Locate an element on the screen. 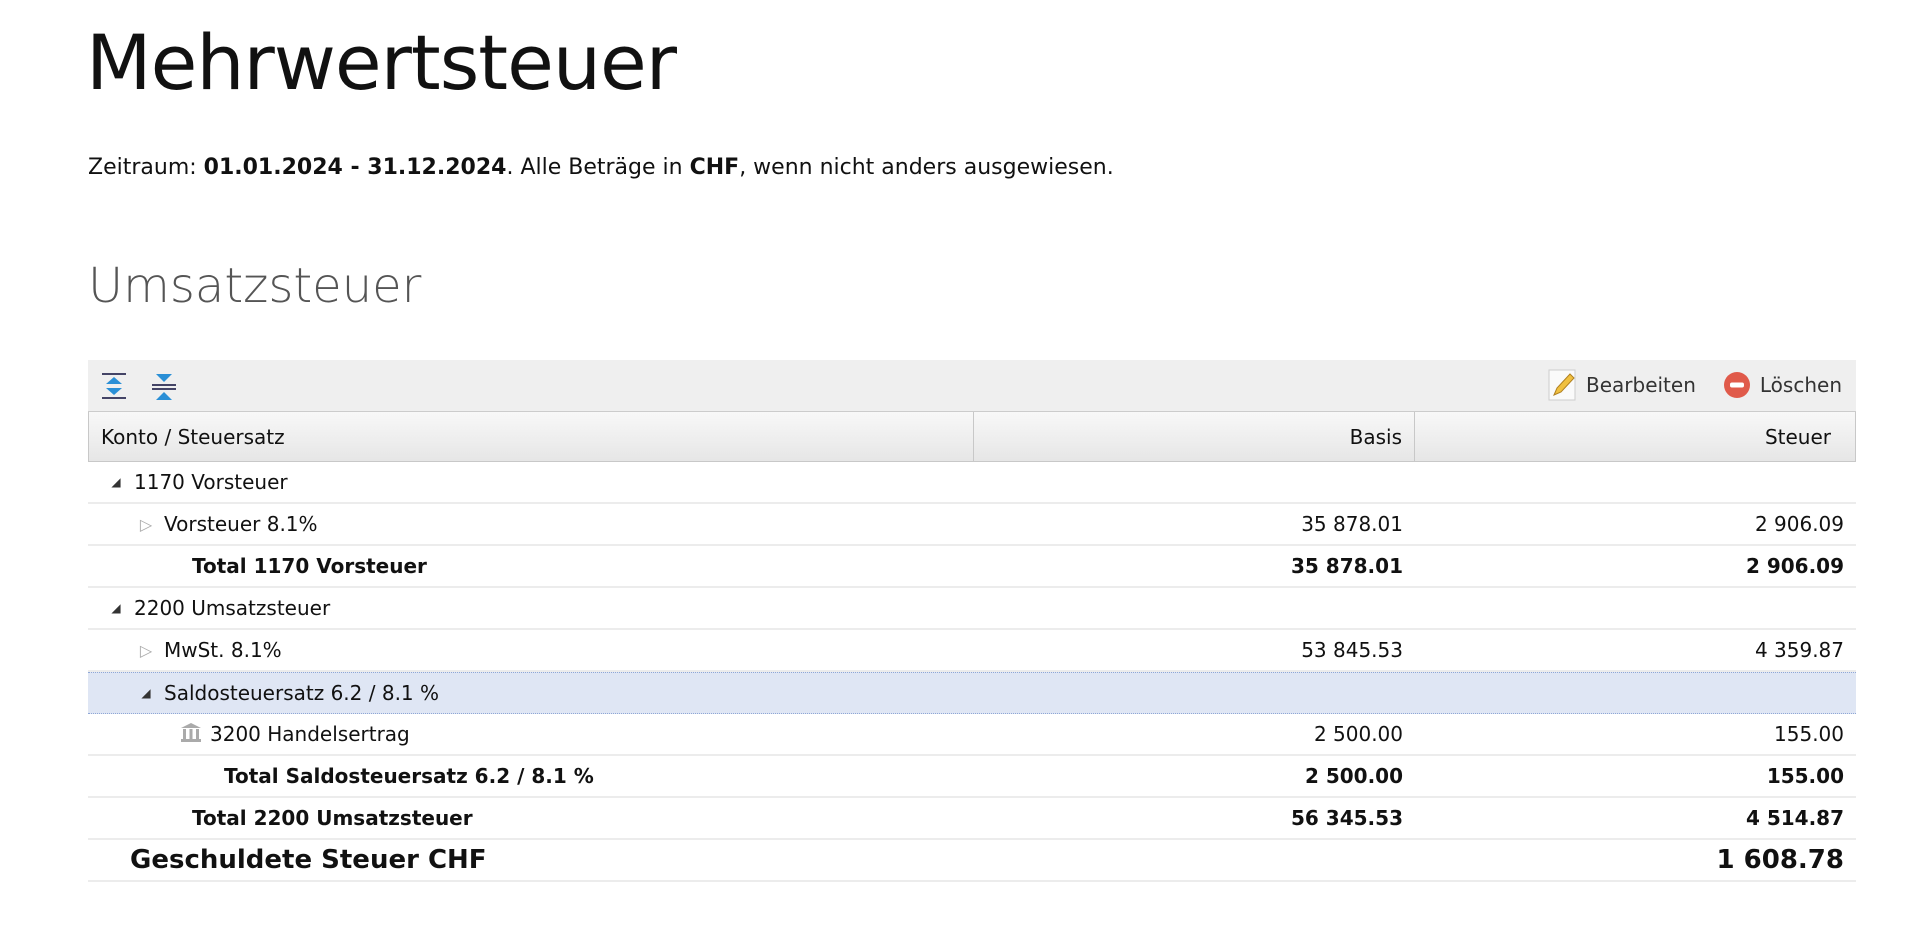  table-row: ◢ Saldosteuersatz 6.2 / 8.1 % is located at coordinates (972, 693).